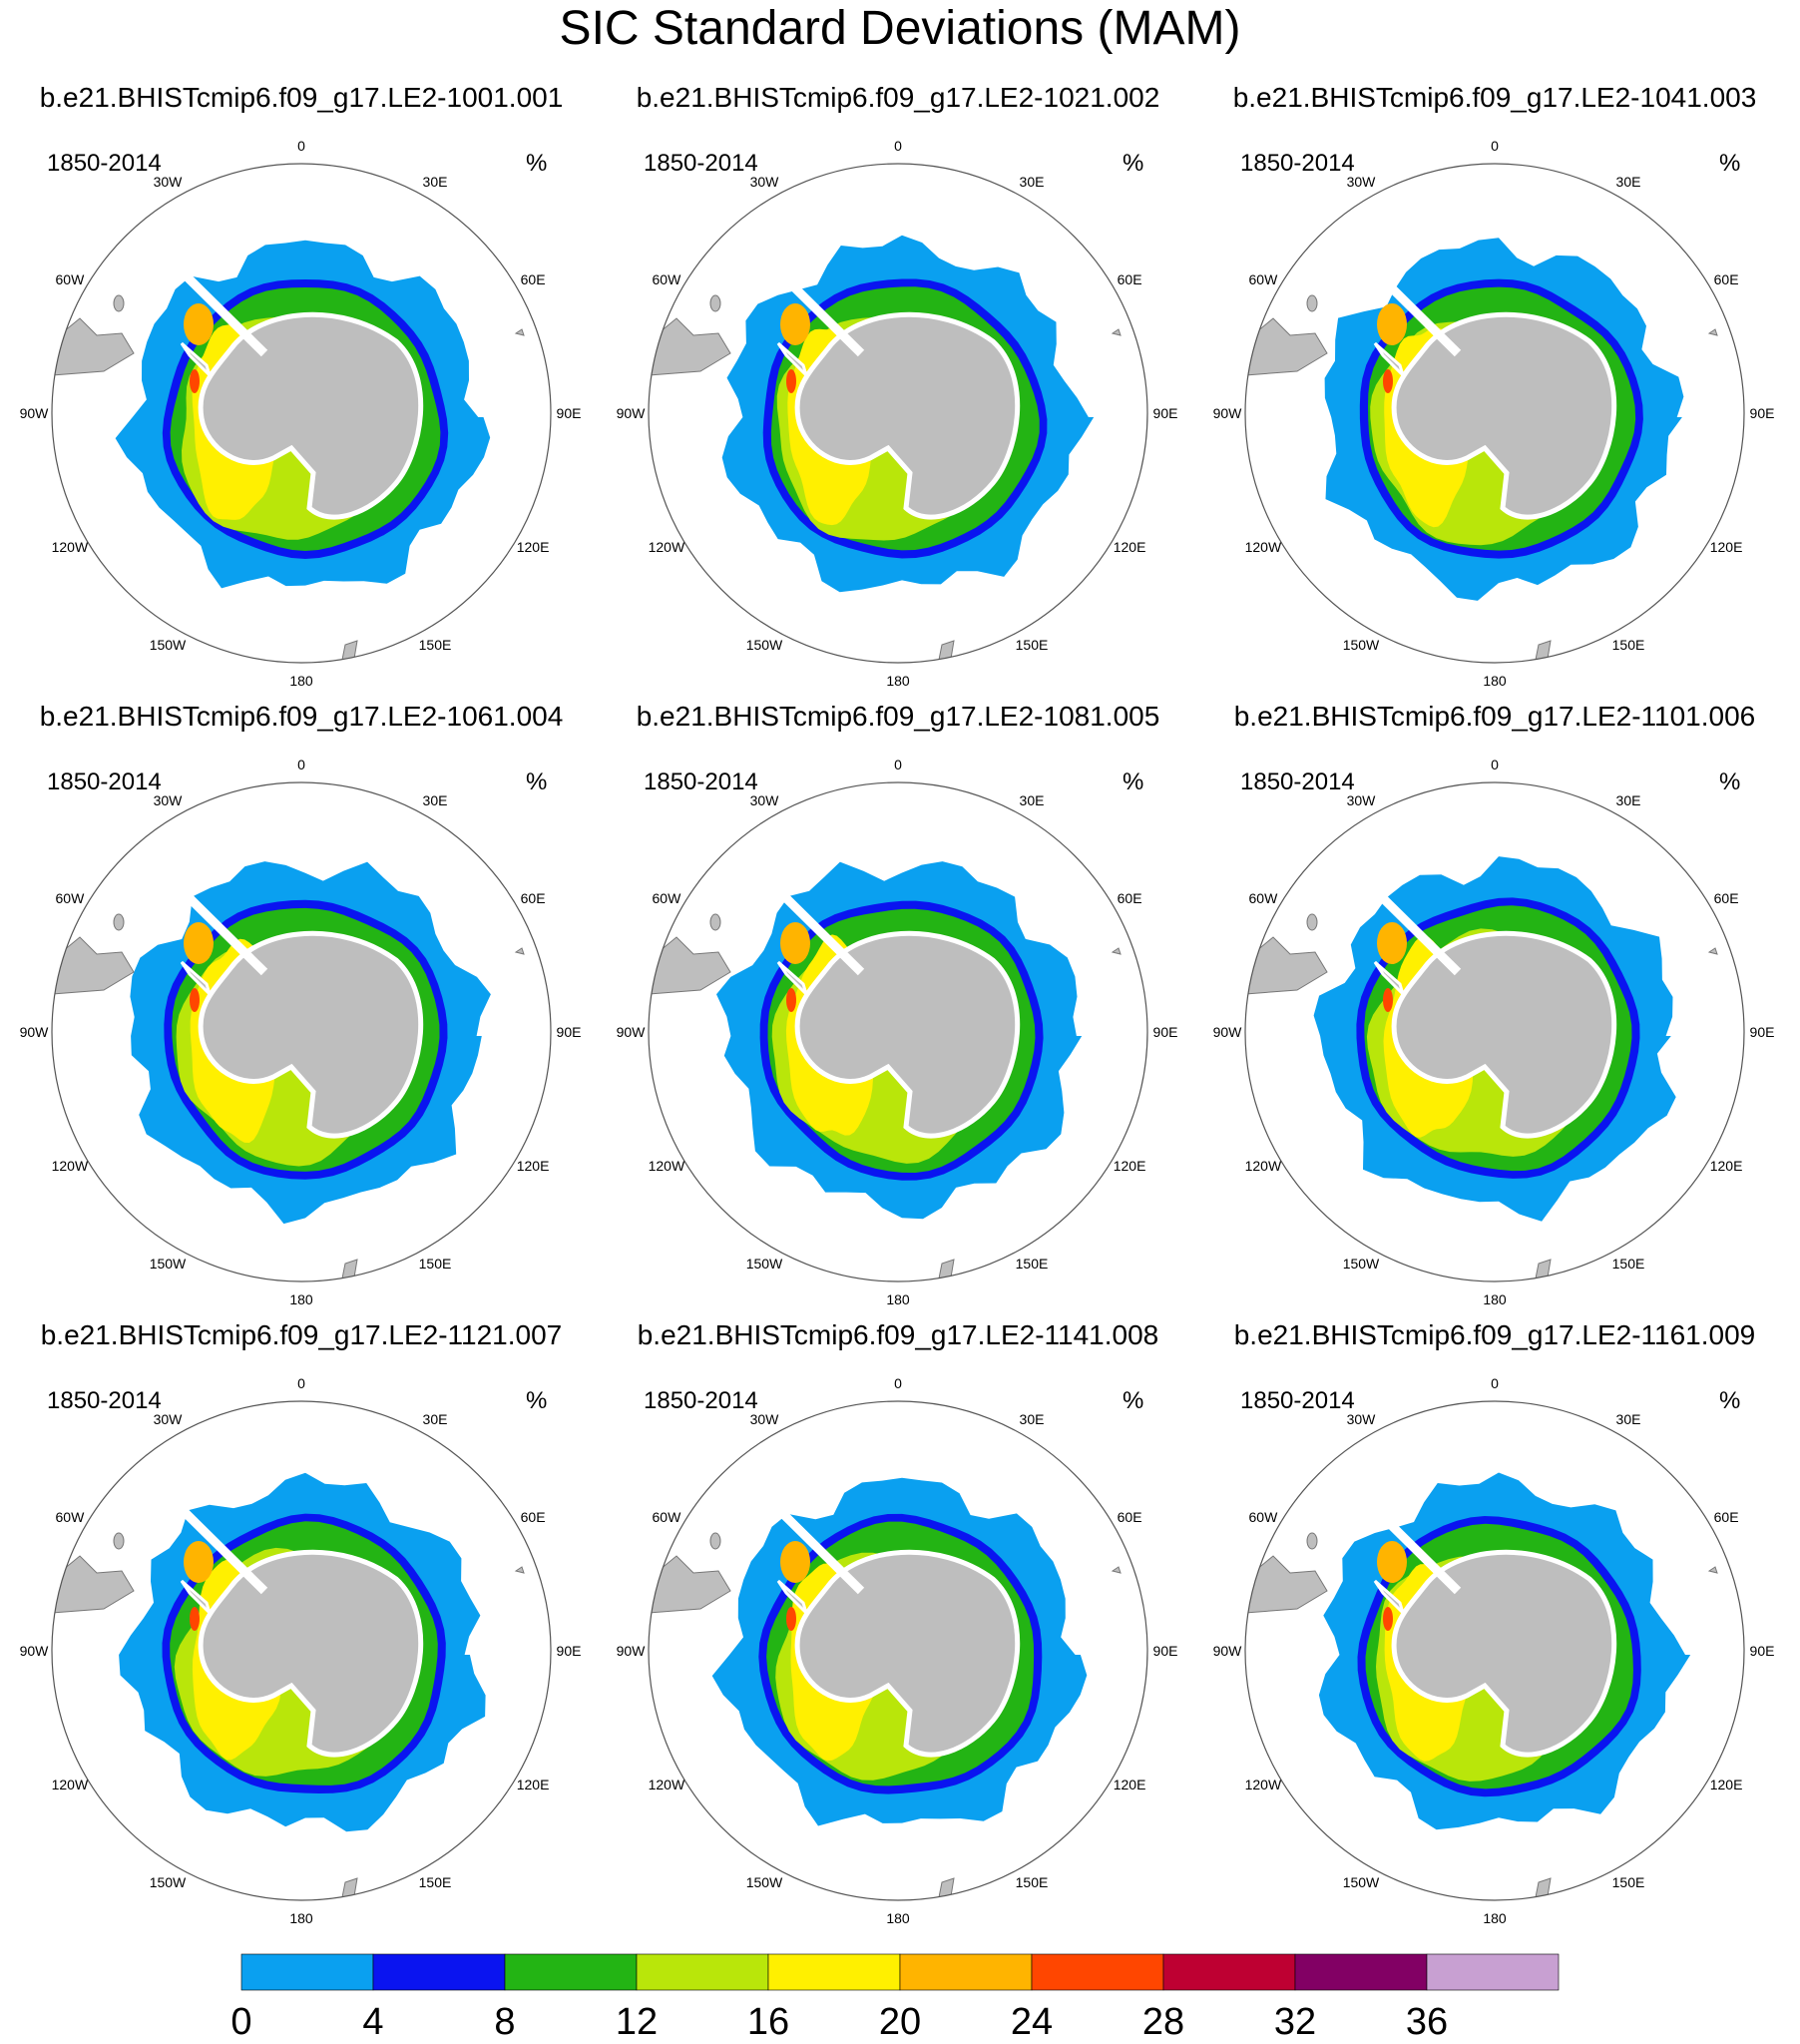  I want to click on colorbar-label: 4, so click(372, 2020).